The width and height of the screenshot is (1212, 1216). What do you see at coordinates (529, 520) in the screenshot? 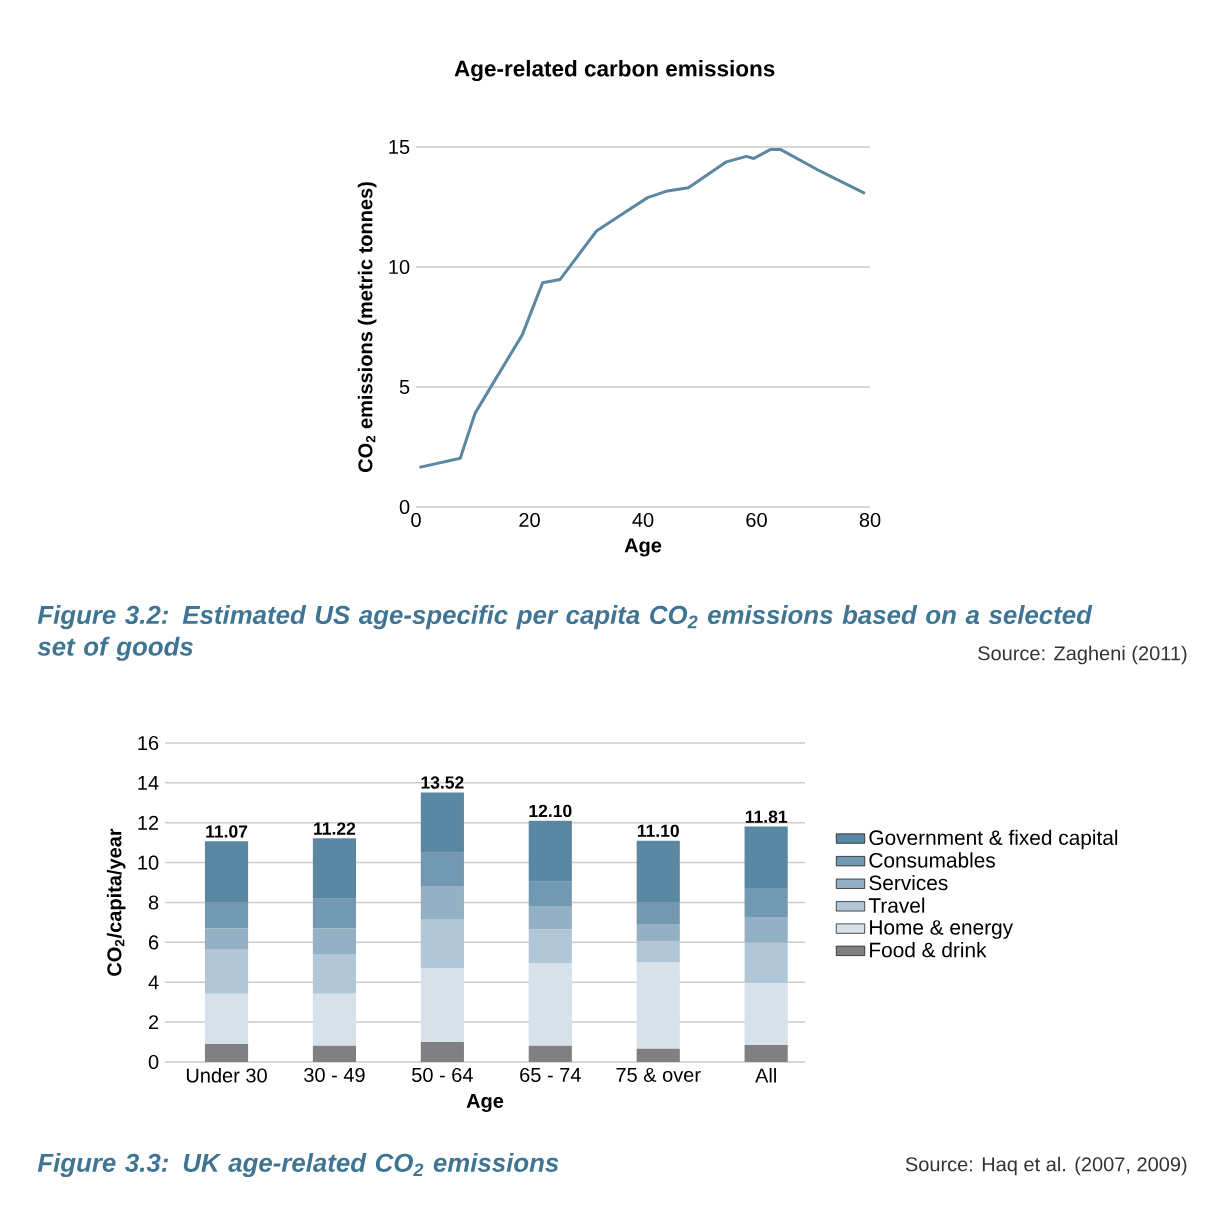
I see `x-tick-label: 20` at bounding box center [529, 520].